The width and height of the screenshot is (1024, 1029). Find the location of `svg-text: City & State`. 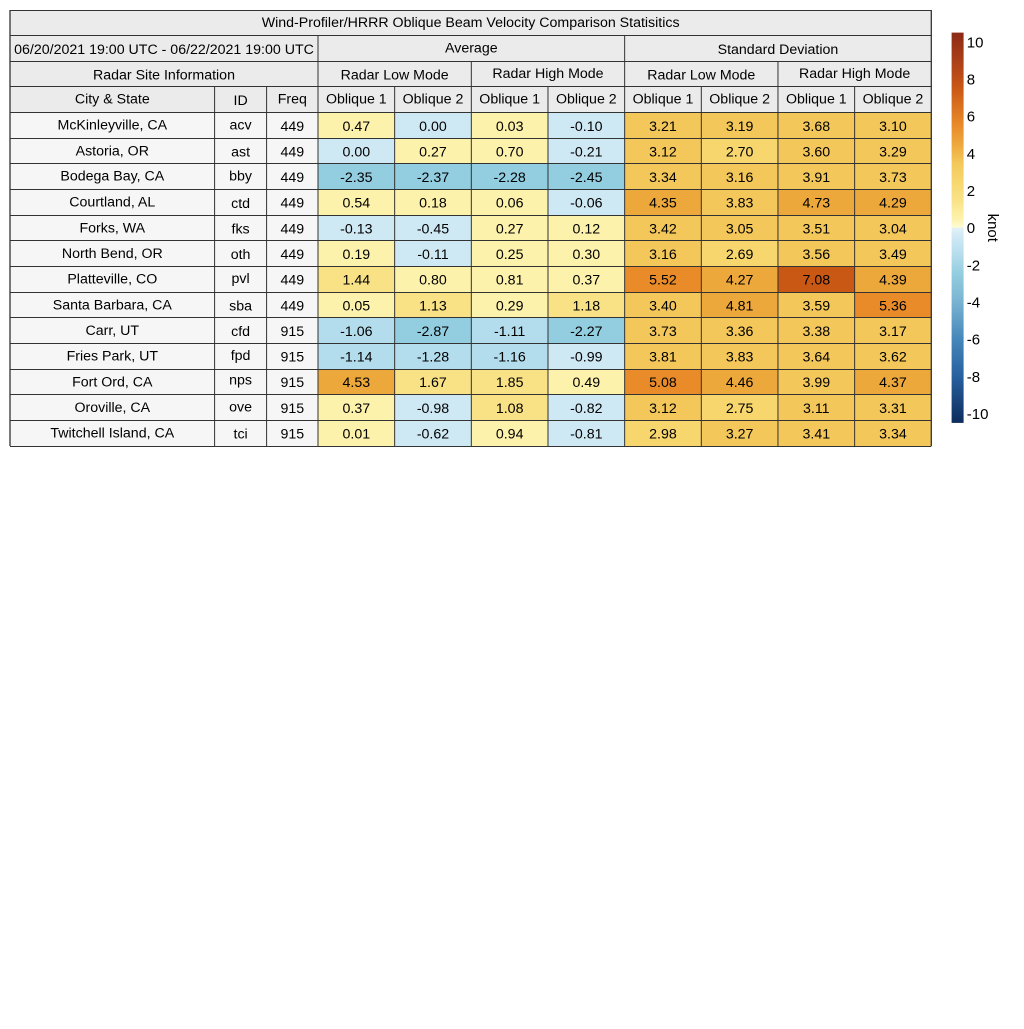

svg-text: City & State is located at coordinates (112, 100).